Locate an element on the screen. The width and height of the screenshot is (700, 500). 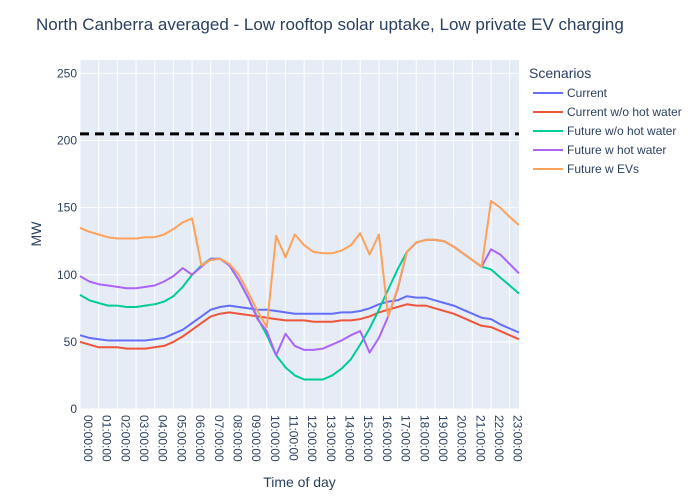
x-tick-label: 23:00:00 is located at coordinates (518, 438).